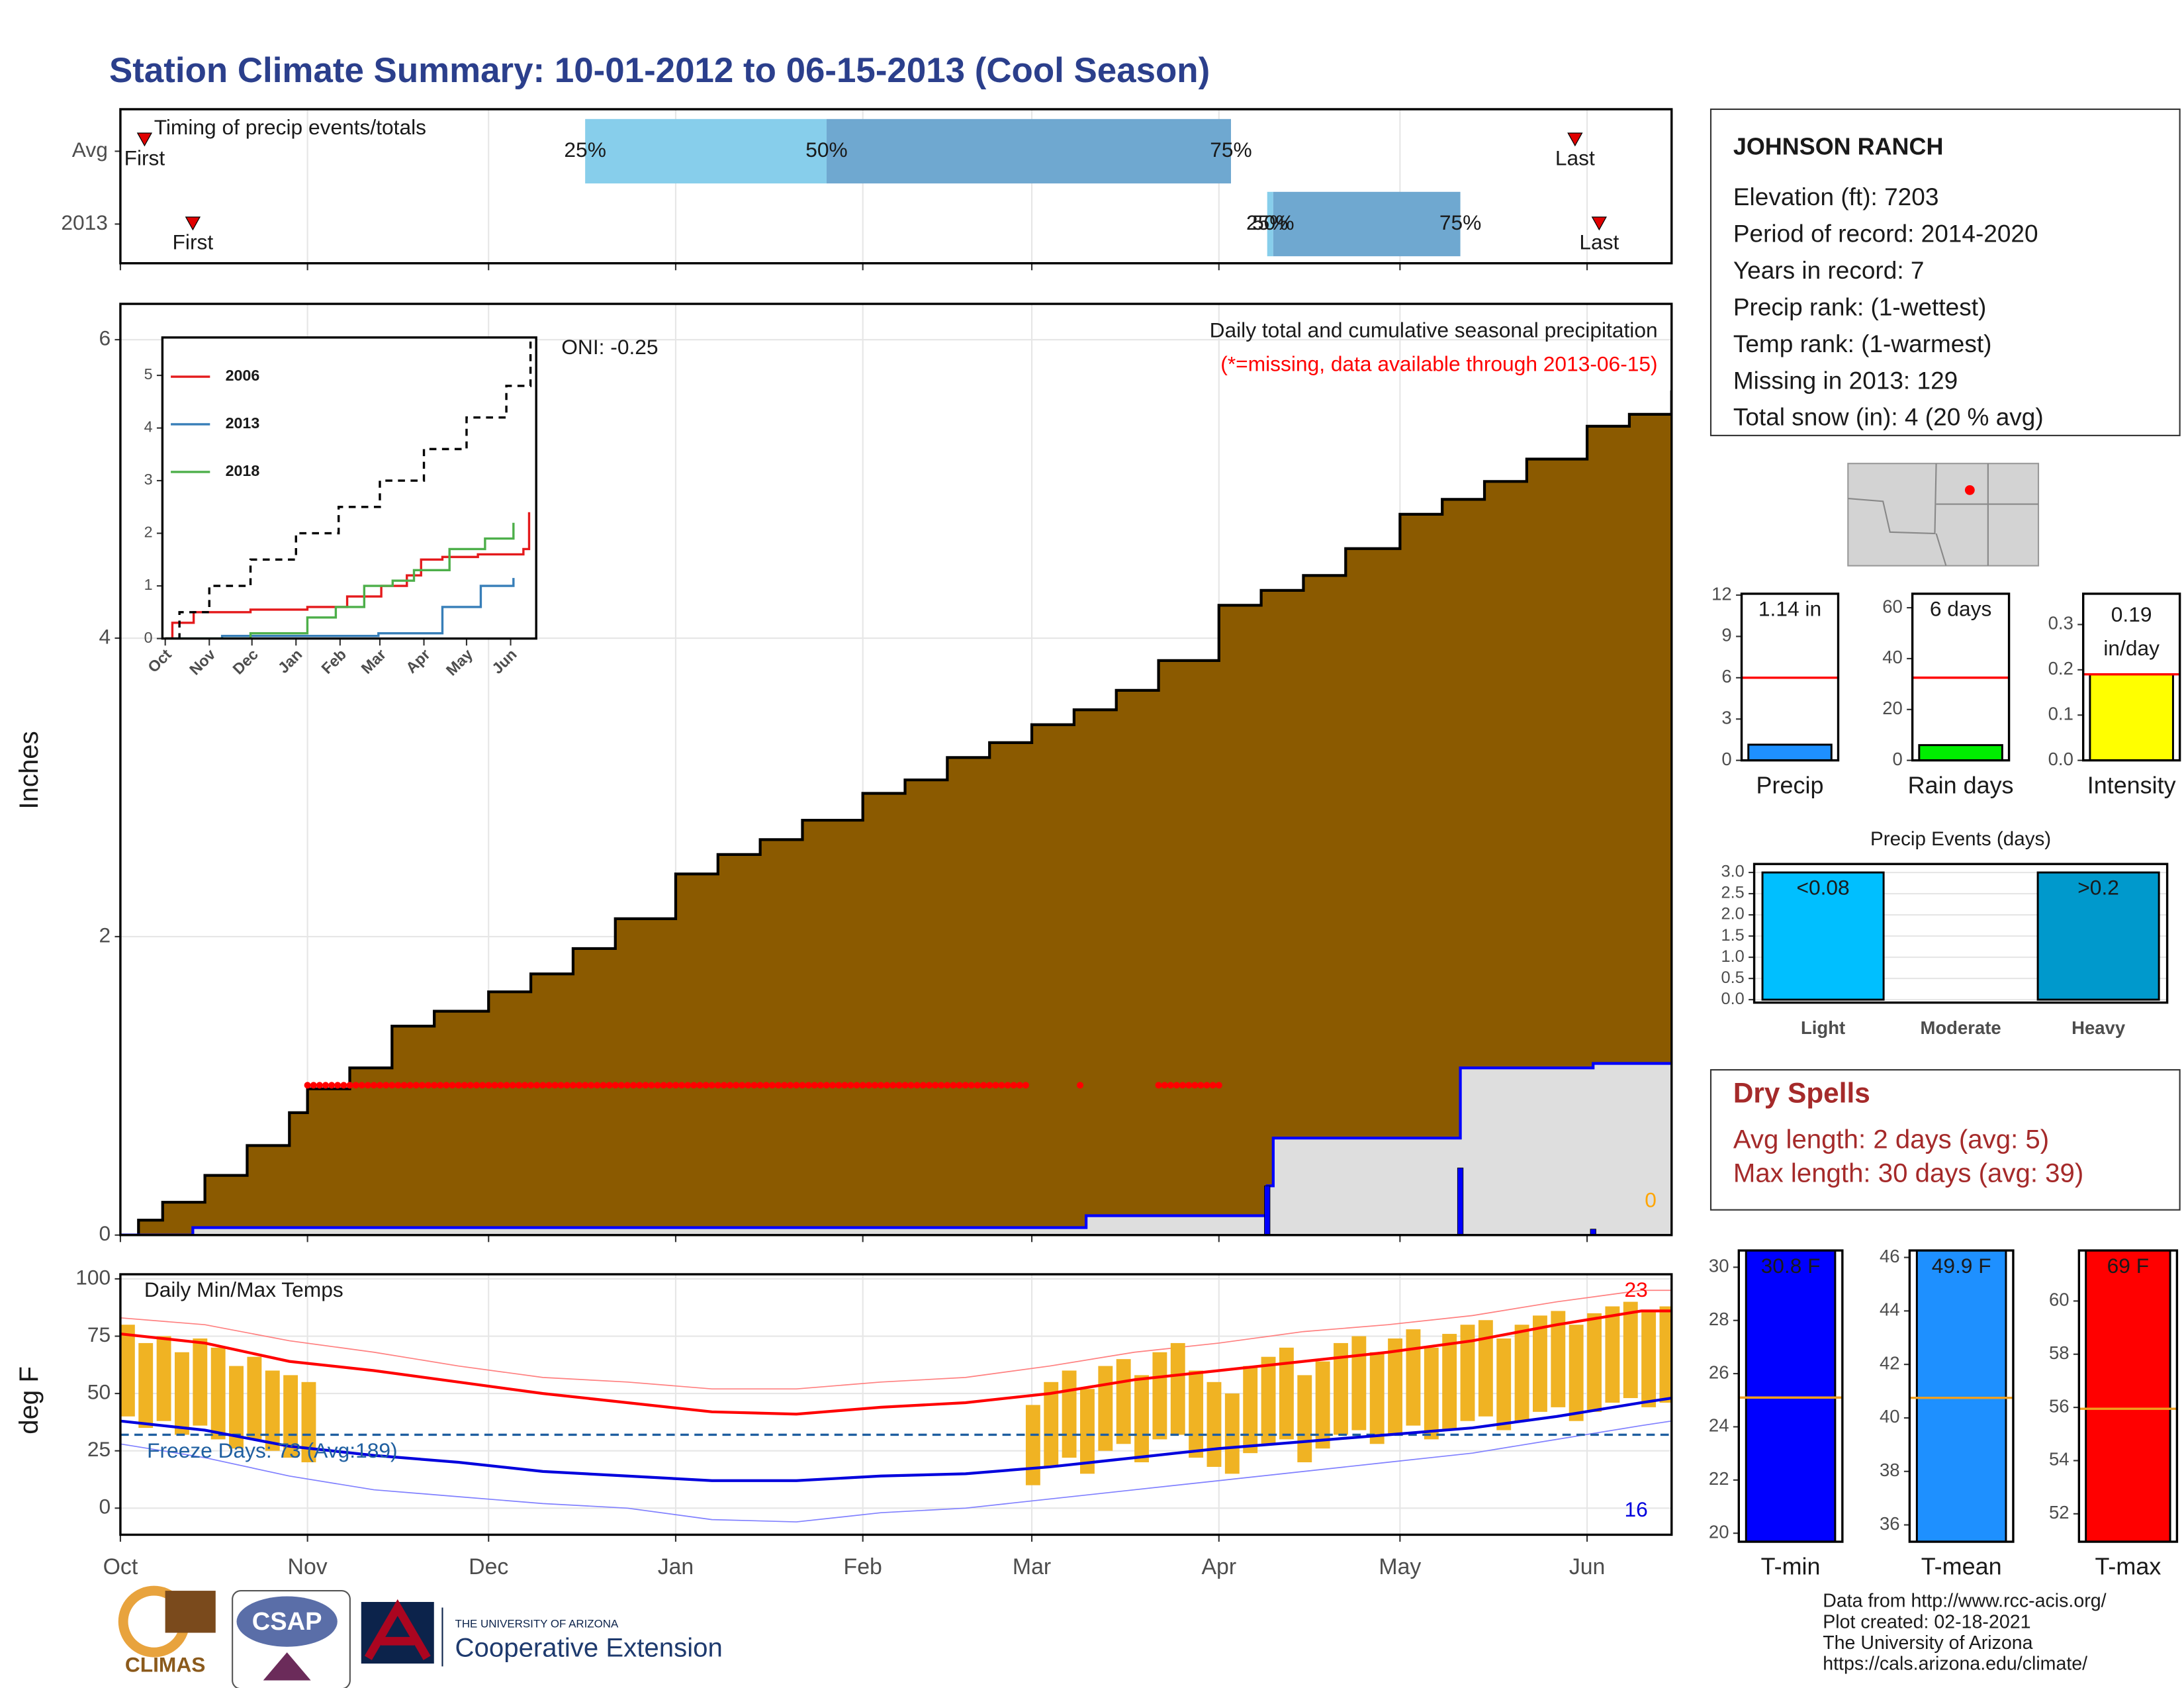  What do you see at coordinates (609, 347) in the screenshot?
I see `oni-label: ONI: -0.25` at bounding box center [609, 347].